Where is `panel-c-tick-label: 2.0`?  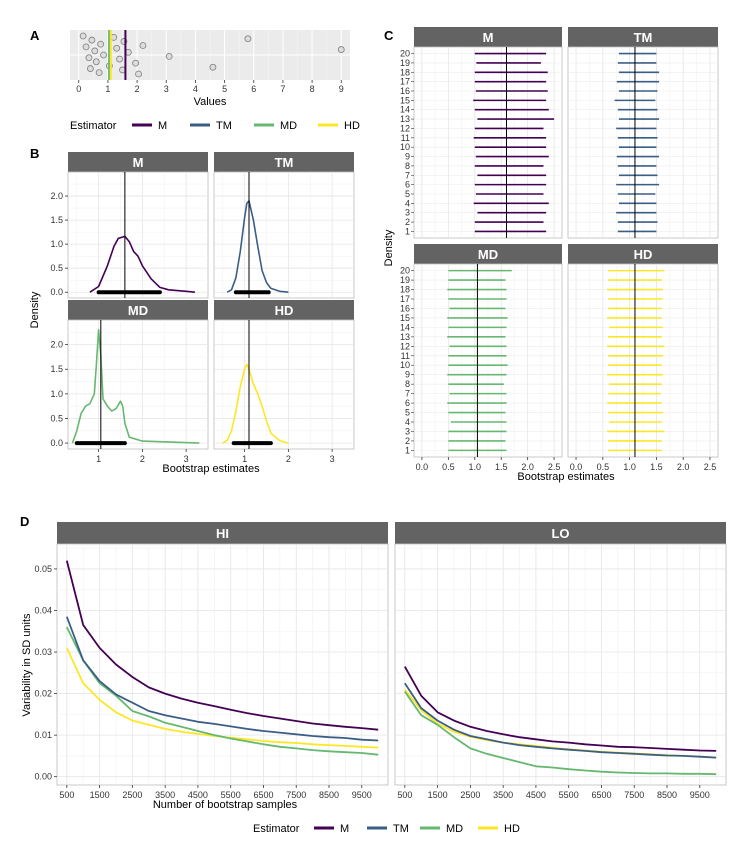
panel-c-tick-label: 2.0 is located at coordinates (527, 467).